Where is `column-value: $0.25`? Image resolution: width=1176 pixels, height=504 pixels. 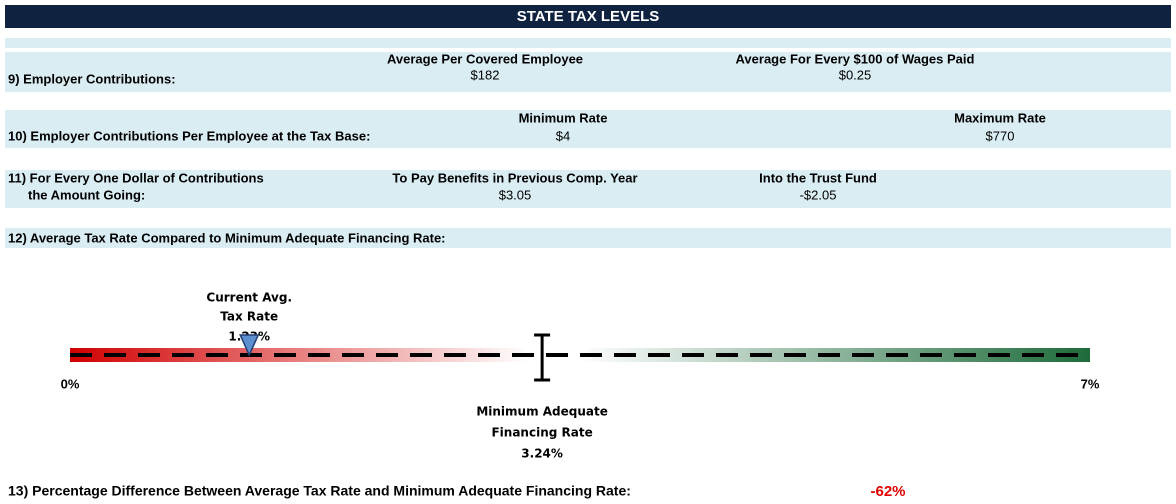
column-value: $0.25 is located at coordinates (855, 74).